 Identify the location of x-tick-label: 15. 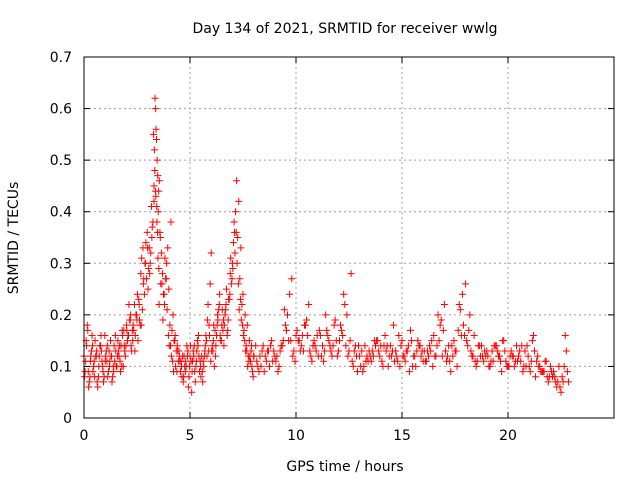
(402, 436).